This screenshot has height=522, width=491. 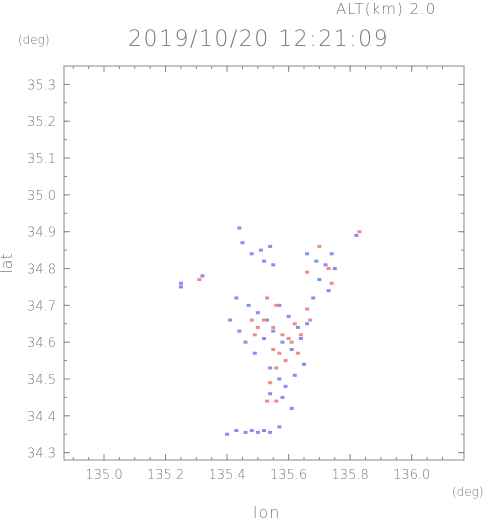 What do you see at coordinates (41, 196) in the screenshot?
I see `y-tick-label: 35.0` at bounding box center [41, 196].